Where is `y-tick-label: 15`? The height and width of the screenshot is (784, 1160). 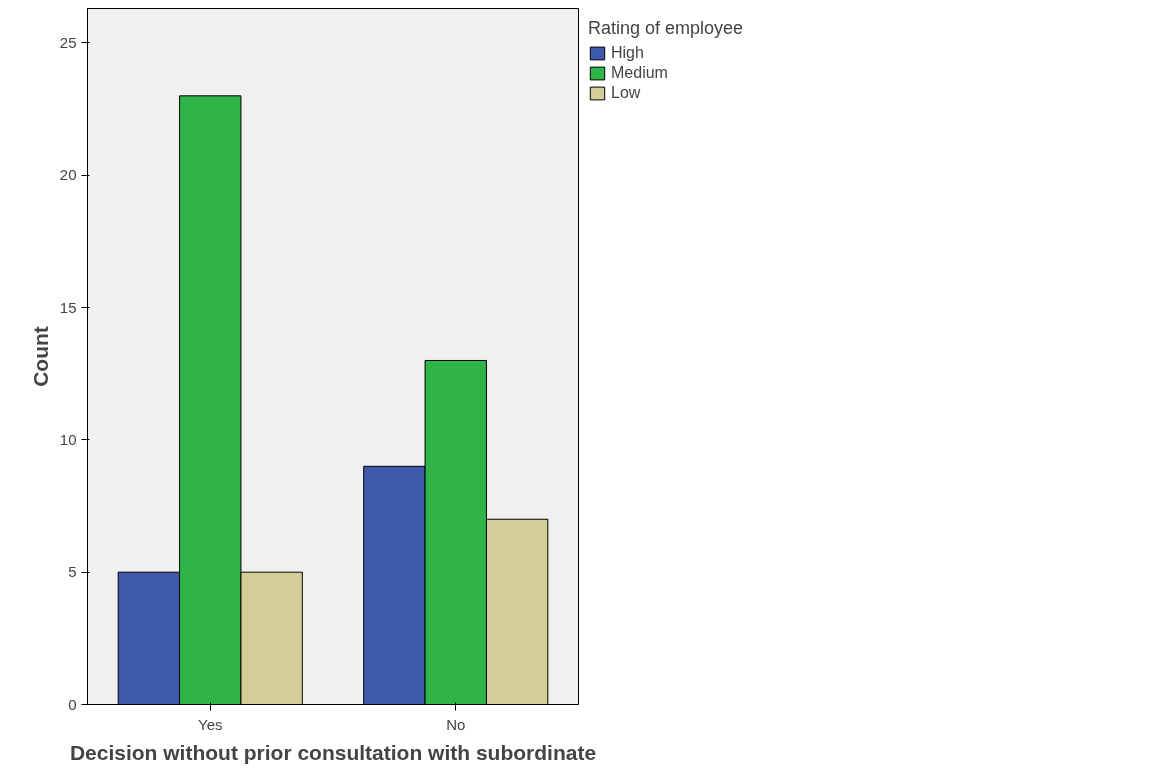 y-tick-label: 15 is located at coordinates (68, 307).